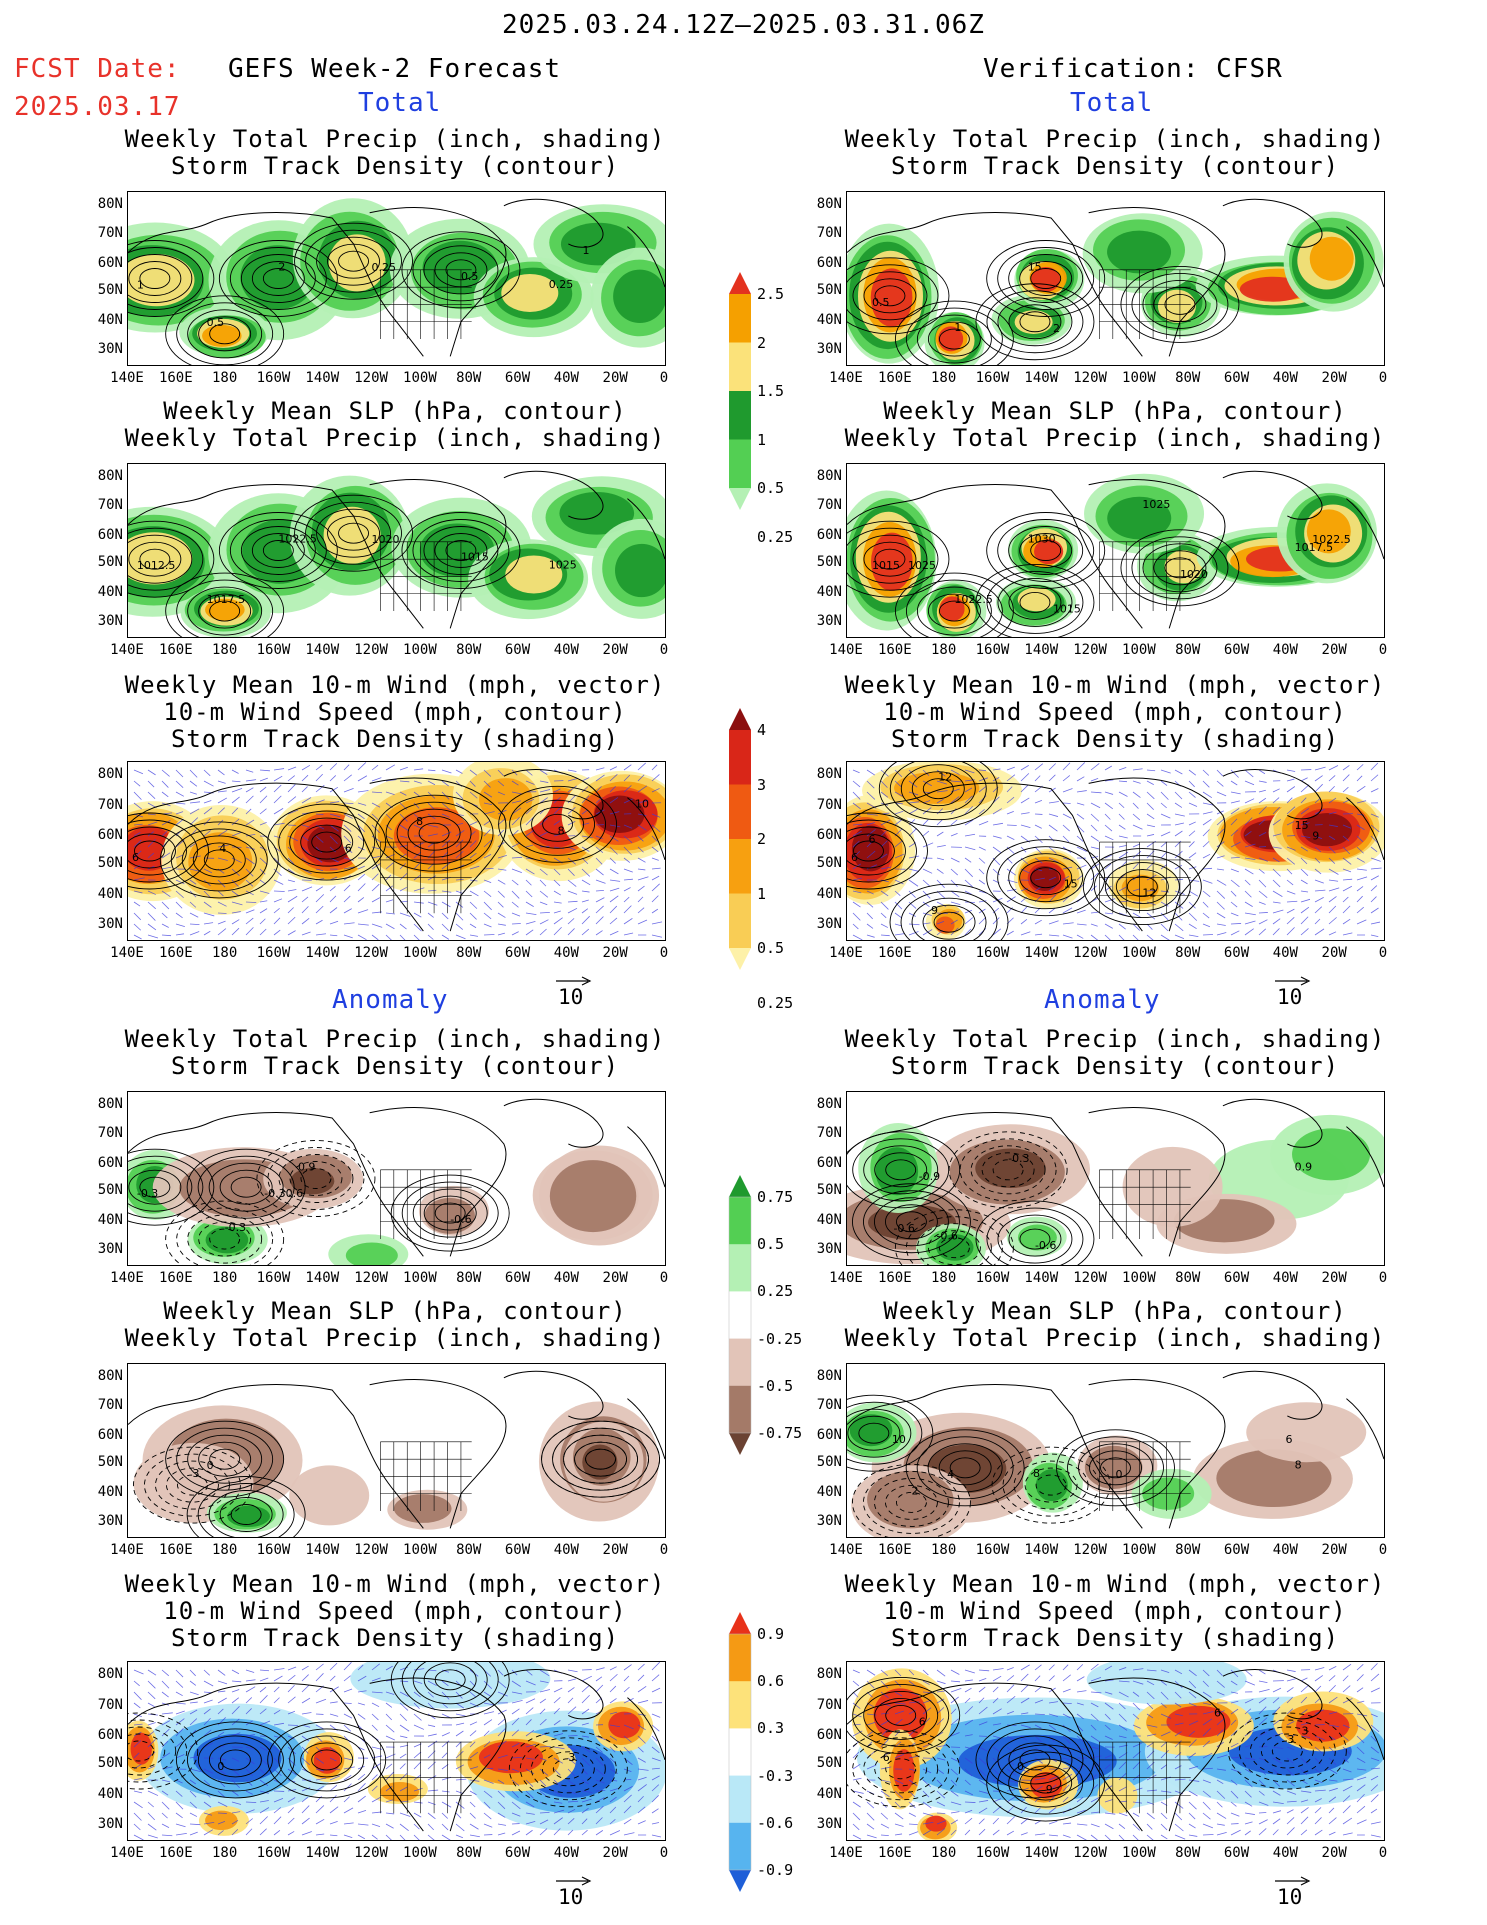 Image resolution: width=1487 pixels, height=1925 pixels. Describe the element at coordinates (615, 1278) in the screenshot. I see `lon-label: 20W` at that location.